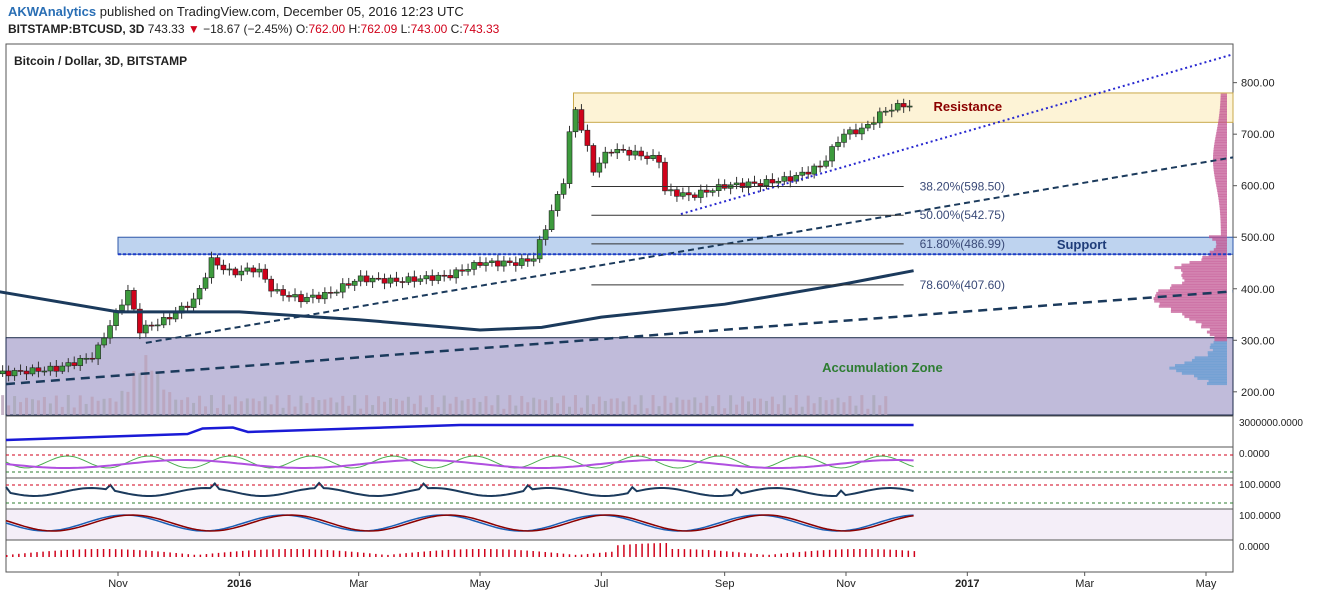 This screenshot has height=597, width=1321. Describe the element at coordinates (239, 584) in the screenshot. I see `x-tick-label: 2016` at that location.